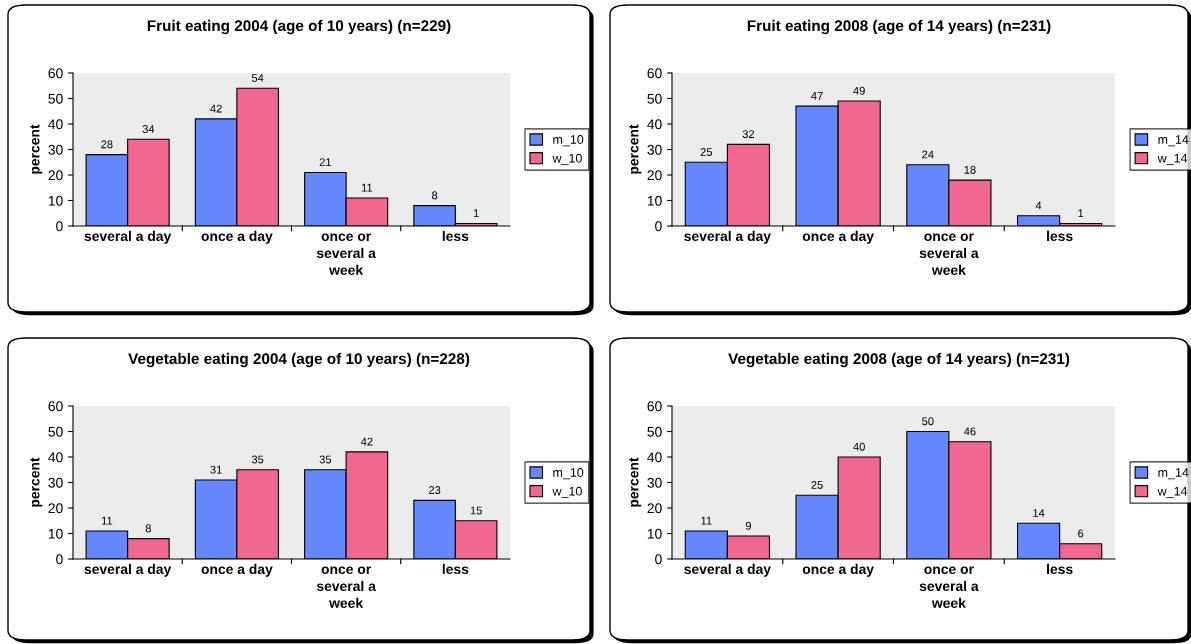 The width and height of the screenshot is (1191, 644). What do you see at coordinates (859, 446) in the screenshot?
I see `data-label: 40` at bounding box center [859, 446].